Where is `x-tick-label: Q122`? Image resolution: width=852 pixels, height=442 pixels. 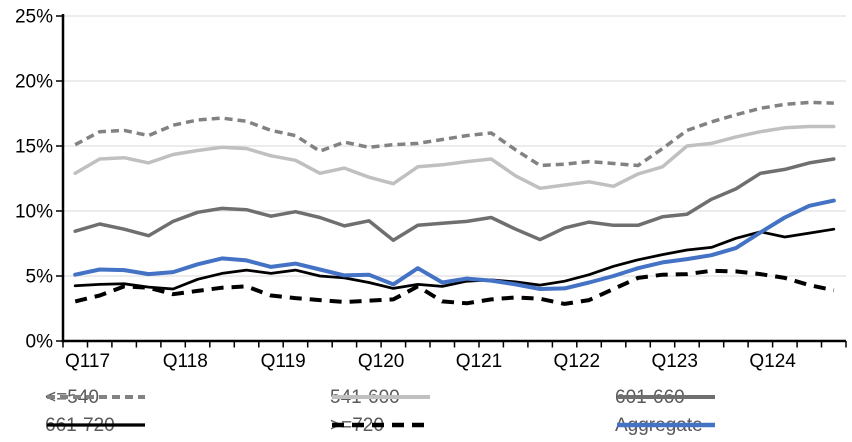 x-tick-label: Q122 is located at coordinates (577, 361).